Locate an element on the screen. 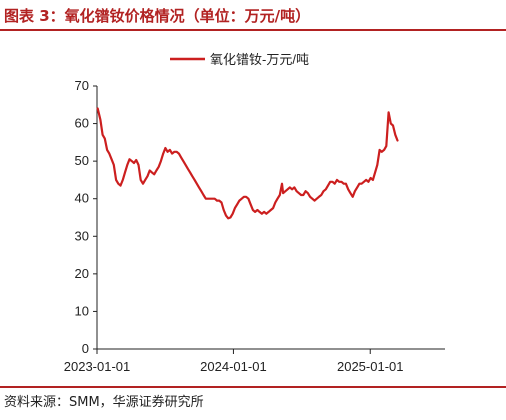  figure-title: 图表 3：氧化镨钕价格情况（单位：万元/吨） is located at coordinates (157, 16).